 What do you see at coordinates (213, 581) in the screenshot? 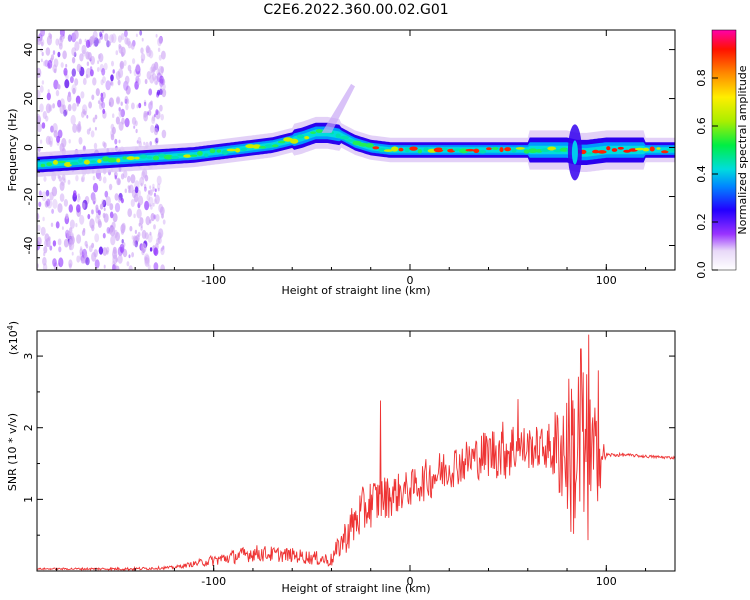
I see `x-tick-label: -100` at bounding box center [213, 581].